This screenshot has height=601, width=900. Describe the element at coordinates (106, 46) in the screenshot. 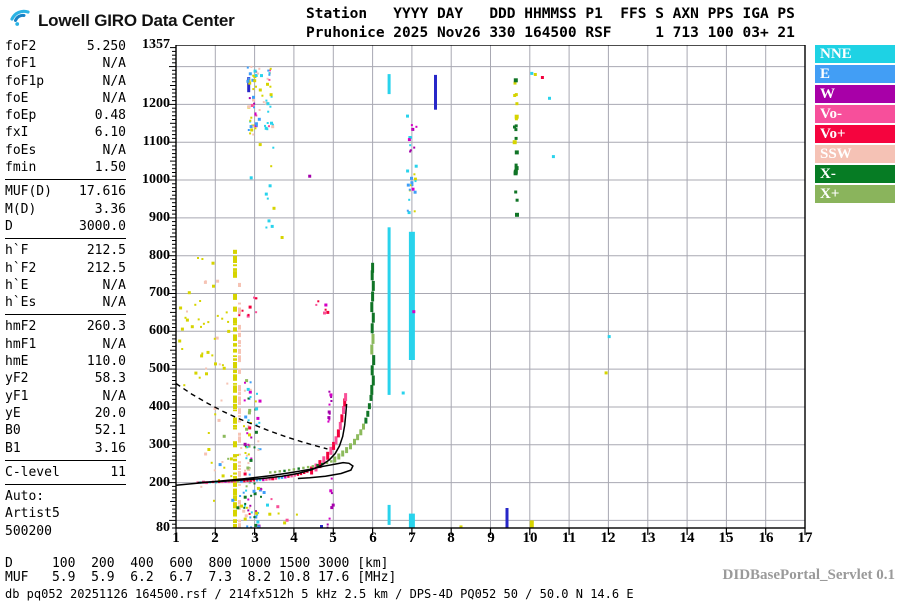

I see `param-value: 5.250` at that location.